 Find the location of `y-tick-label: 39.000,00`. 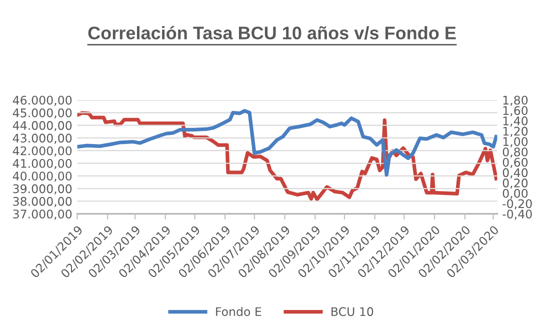

y-tick-label: 39.000,00 is located at coordinates (42, 189).